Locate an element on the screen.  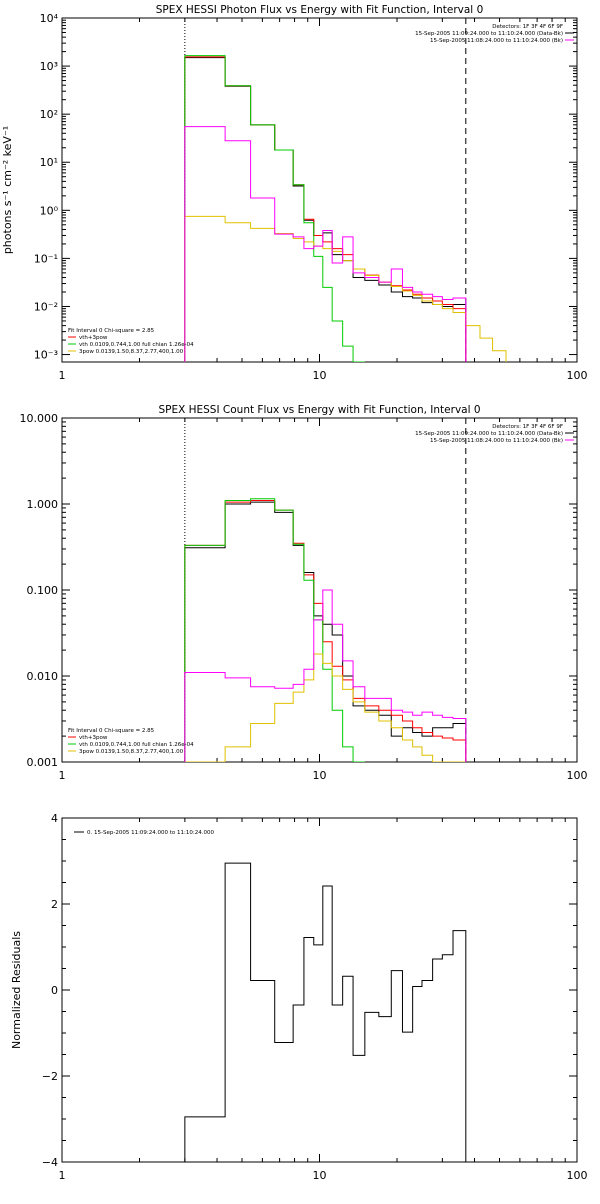
y-axis-label: Normalized Residuals is located at coordinates (16, 990).